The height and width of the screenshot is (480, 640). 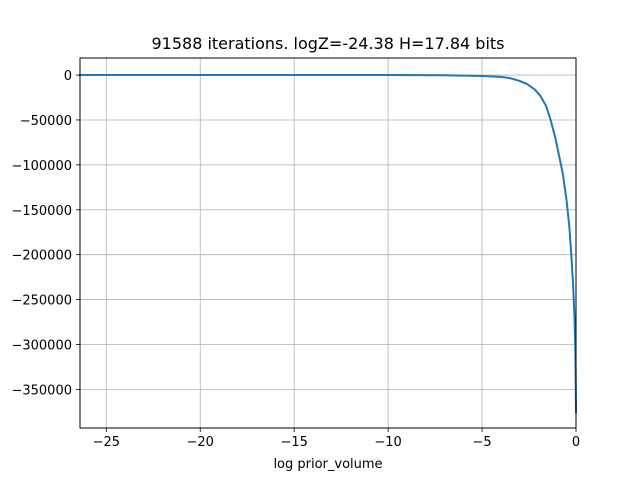 I want to click on x-tick-label: −20, so click(x=200, y=442).